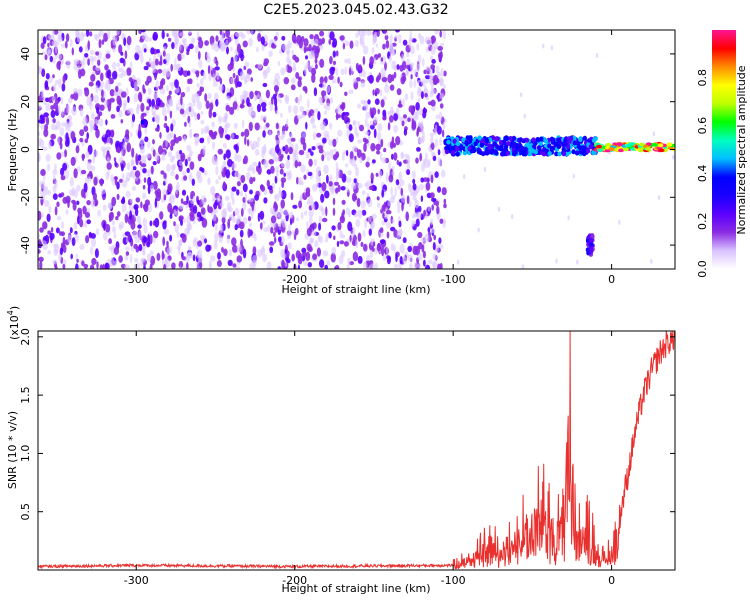 This screenshot has width=750, height=600. Describe the element at coordinates (25, 395) in the screenshot. I see `y-tick-label: 1.5` at that location.